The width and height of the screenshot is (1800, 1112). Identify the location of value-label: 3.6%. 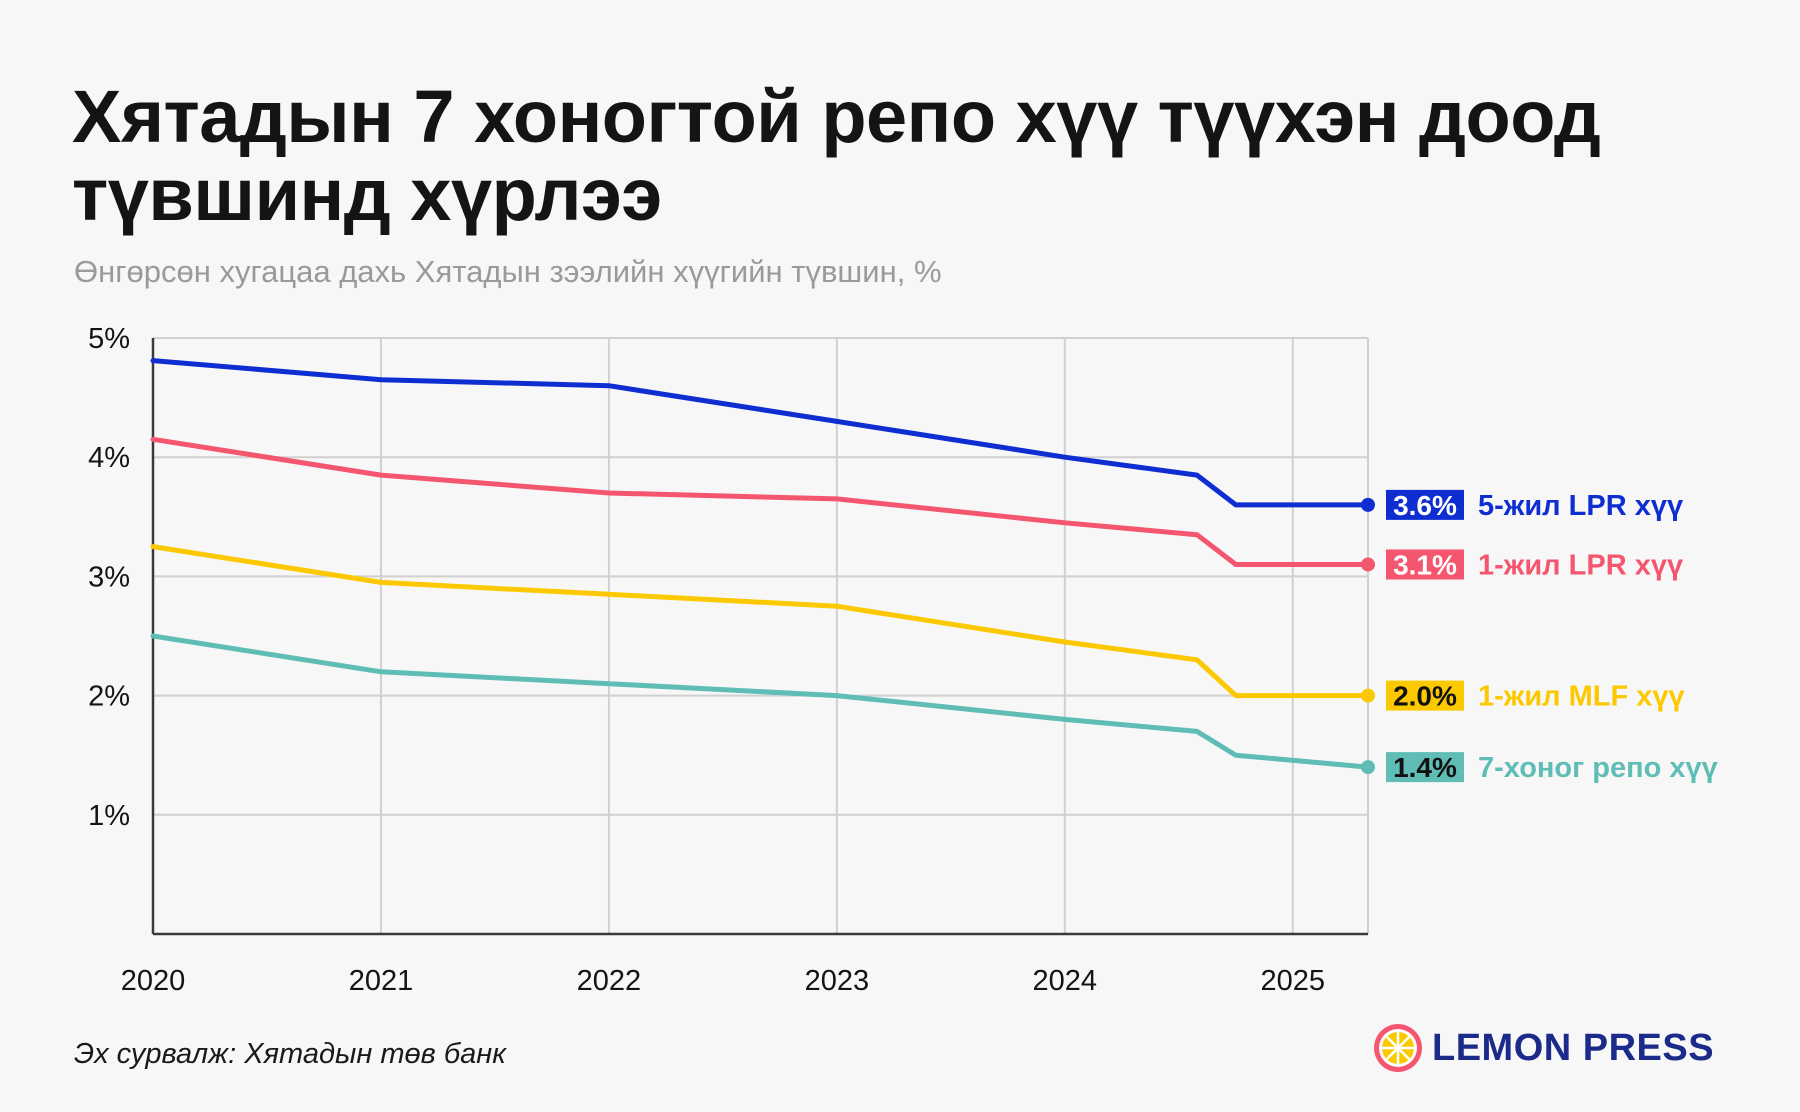
(1425, 505).